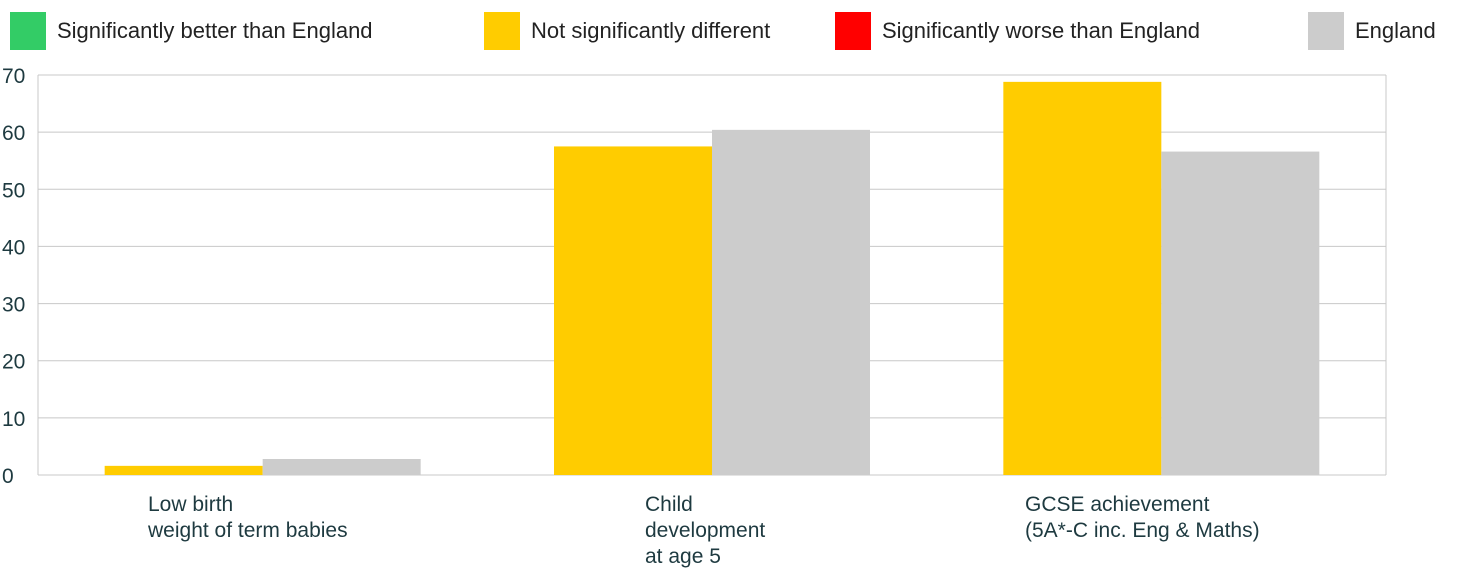  What do you see at coordinates (853, 31) in the screenshot?
I see `legend-swatch-worse` at bounding box center [853, 31].